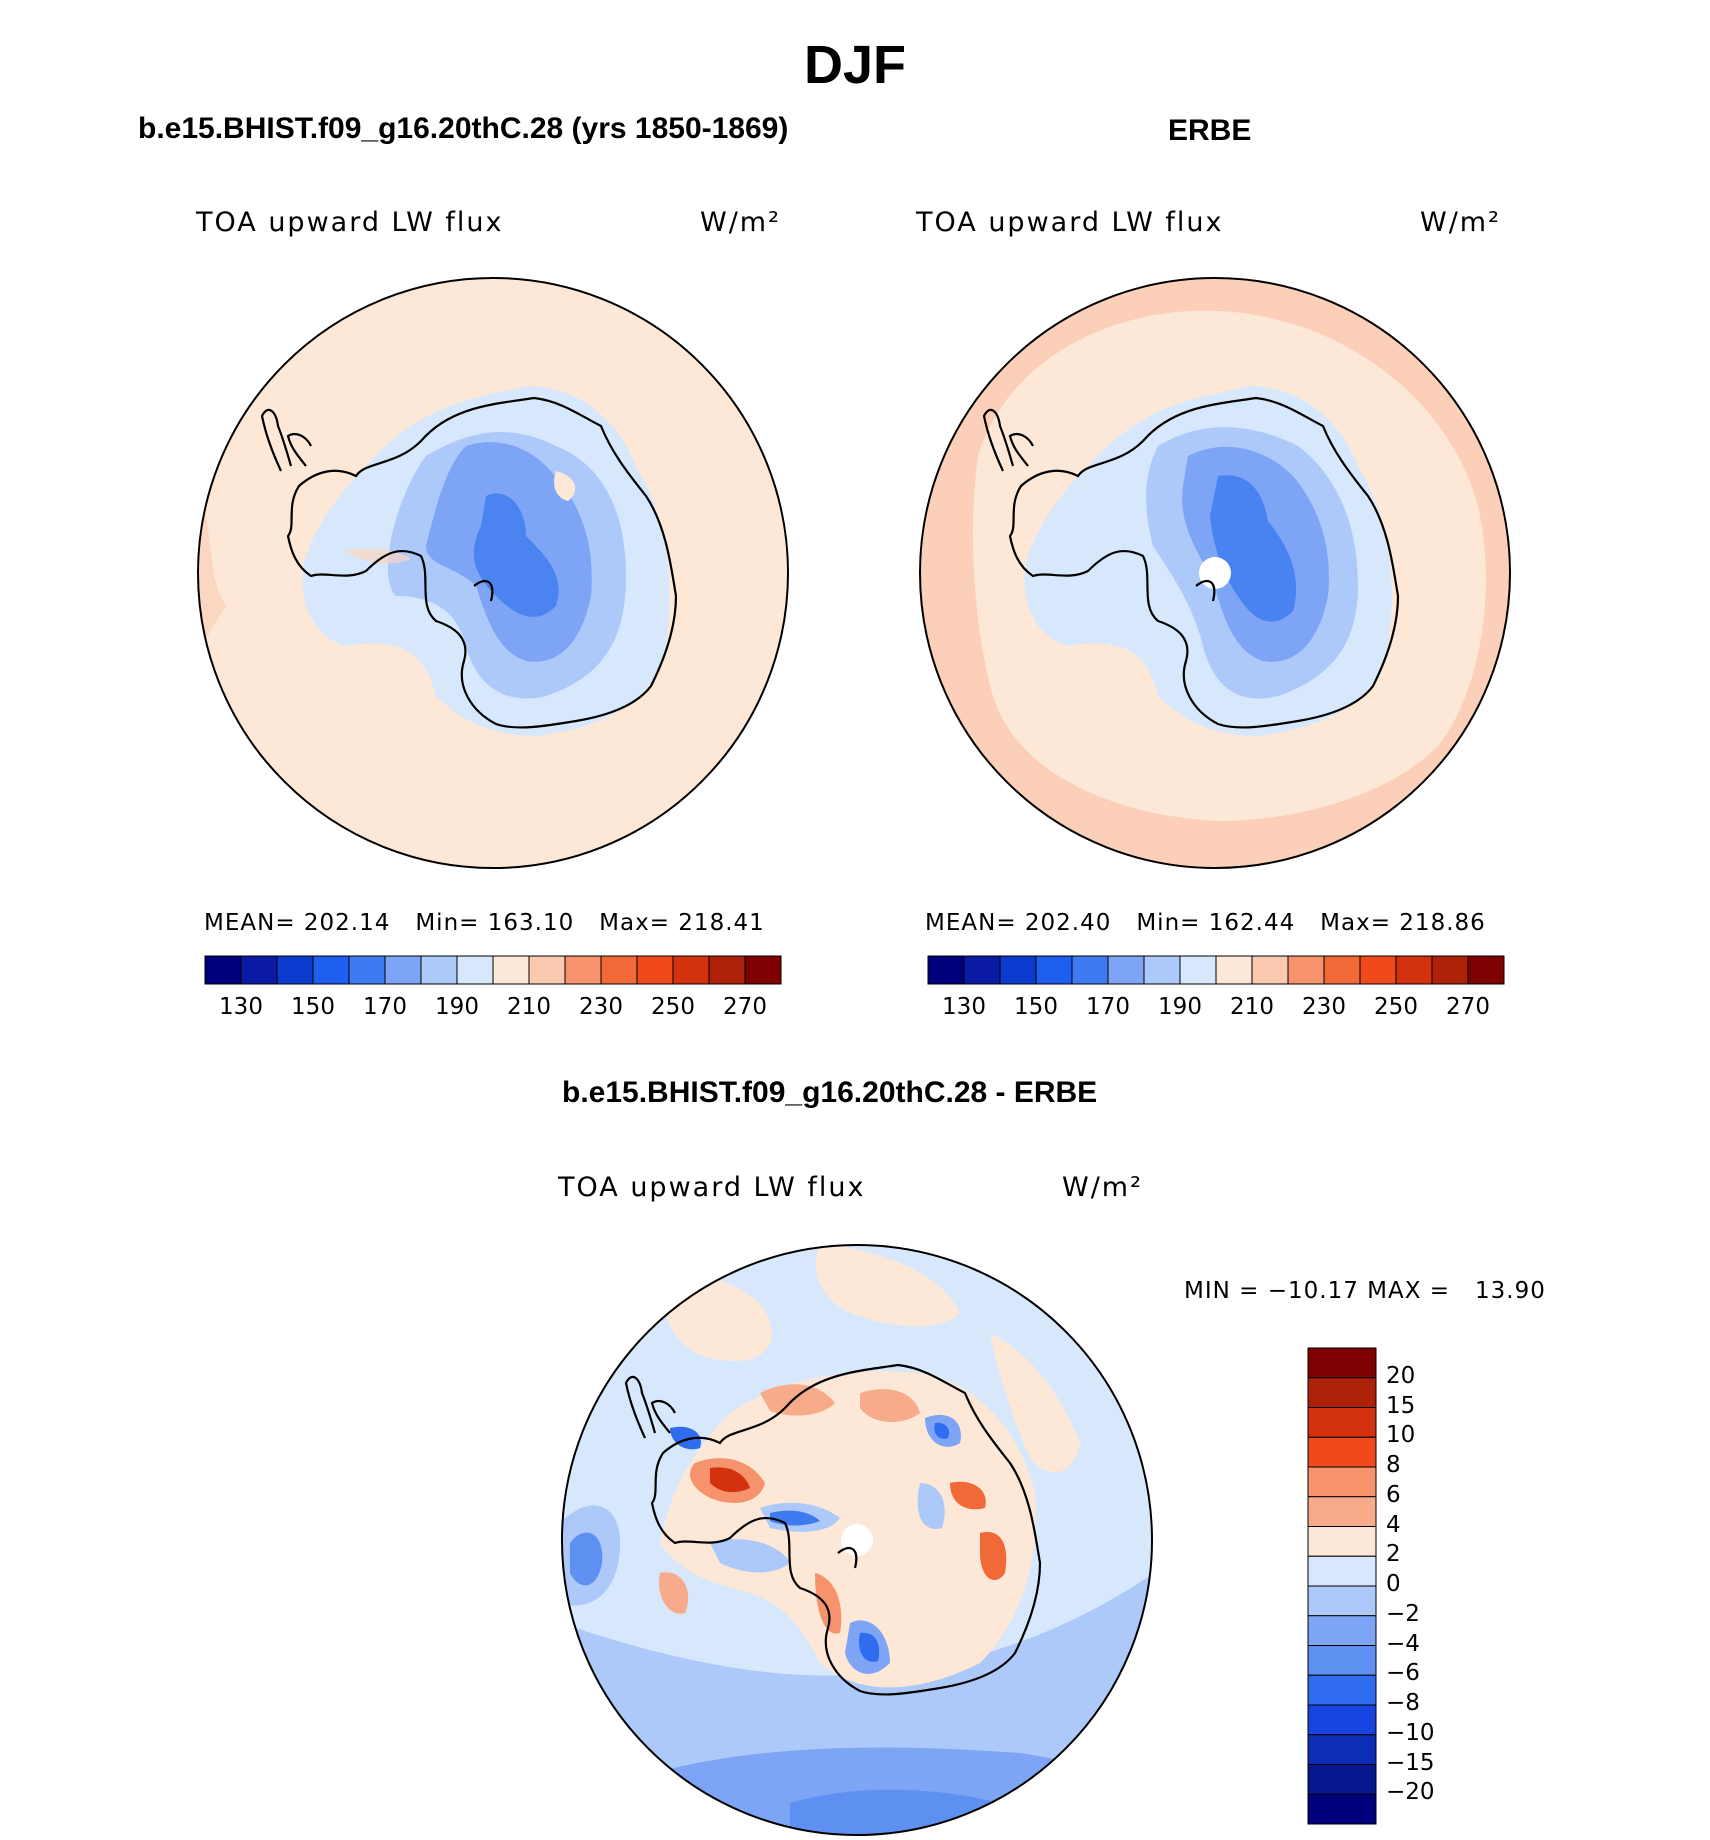 The height and width of the screenshot is (1840, 1710). What do you see at coordinates (1403, 1703) in the screenshot?
I see `colorbar-tick-label: −8` at bounding box center [1403, 1703].